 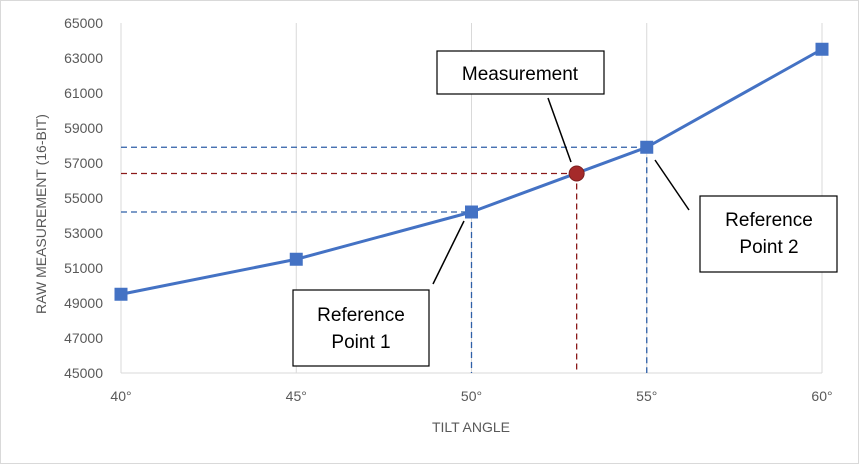 What do you see at coordinates (83, 233) in the screenshot?
I see `y-tick-label: 53000` at bounding box center [83, 233].